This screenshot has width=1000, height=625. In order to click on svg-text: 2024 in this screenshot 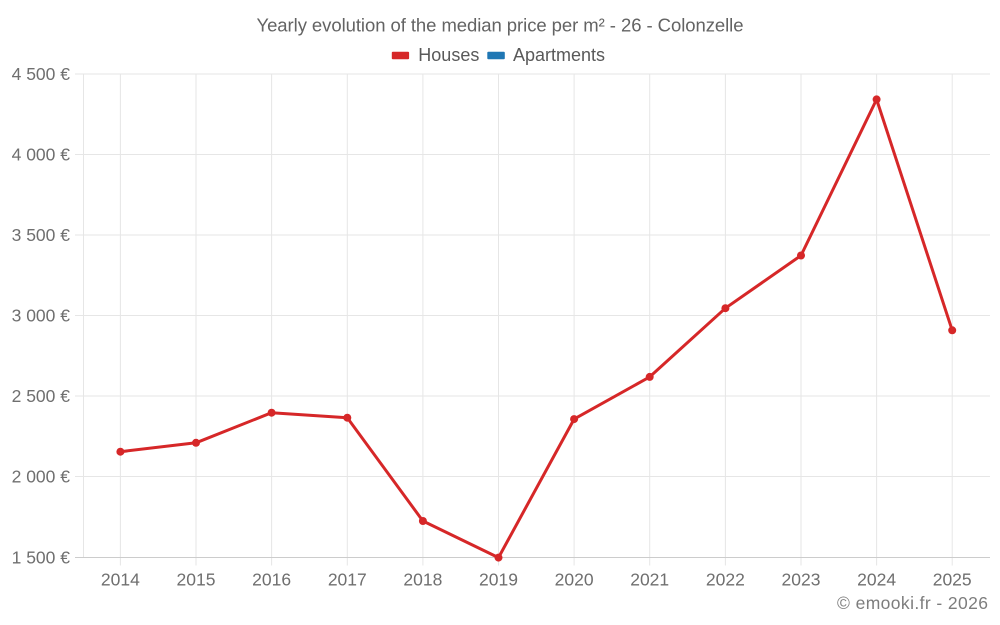, I will do `click(876, 579)`.